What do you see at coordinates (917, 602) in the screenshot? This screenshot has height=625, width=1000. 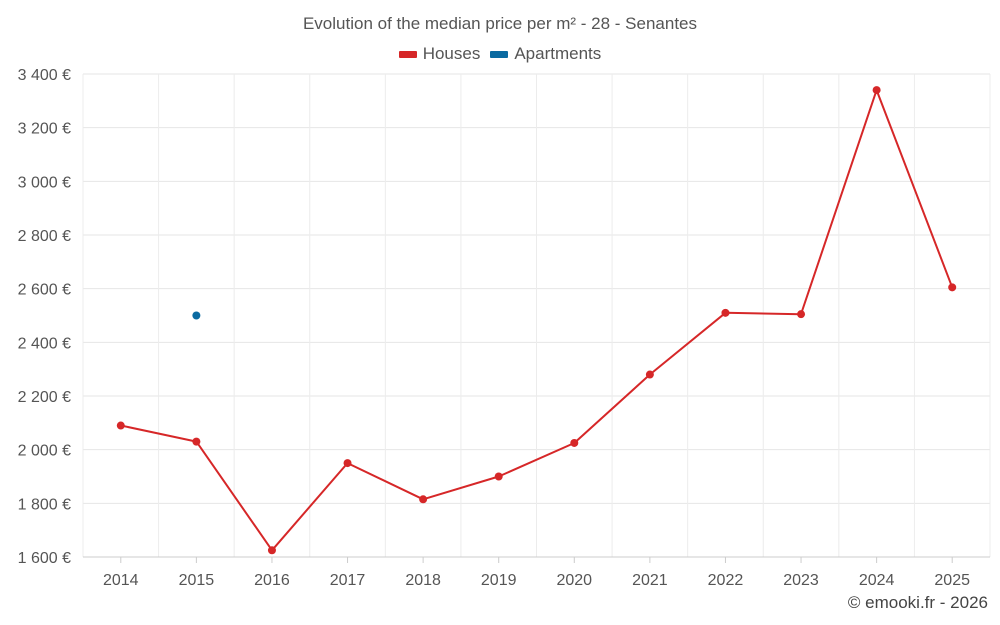 I see `credit-text: © emooki.fr - 2026` at bounding box center [917, 602].